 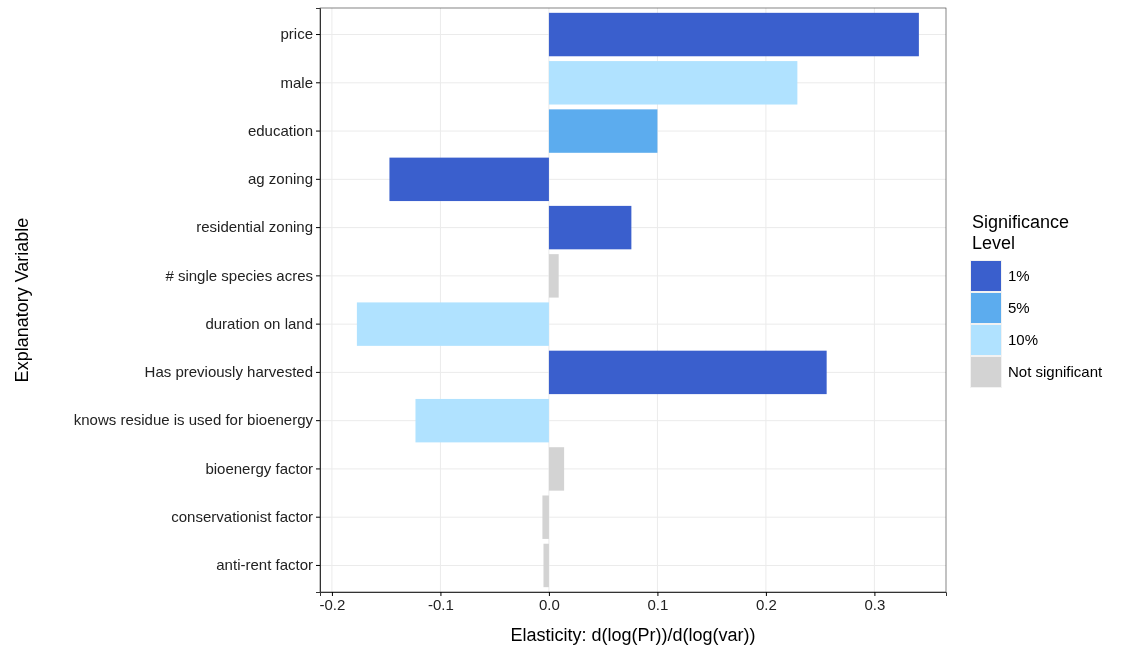 What do you see at coordinates (1019, 275) in the screenshot?
I see `legend-label: 1%` at bounding box center [1019, 275].